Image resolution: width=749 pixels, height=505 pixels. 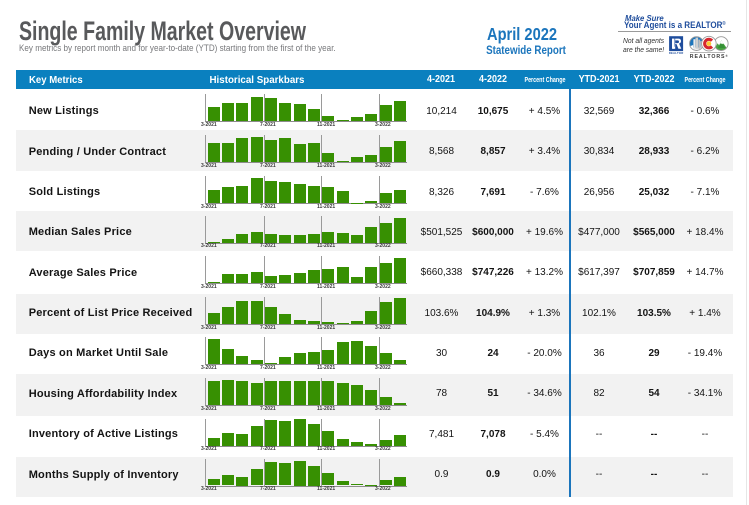 What do you see at coordinates (676, 52) in the screenshot?
I see `svg-text: REALTOR` at bounding box center [676, 52].